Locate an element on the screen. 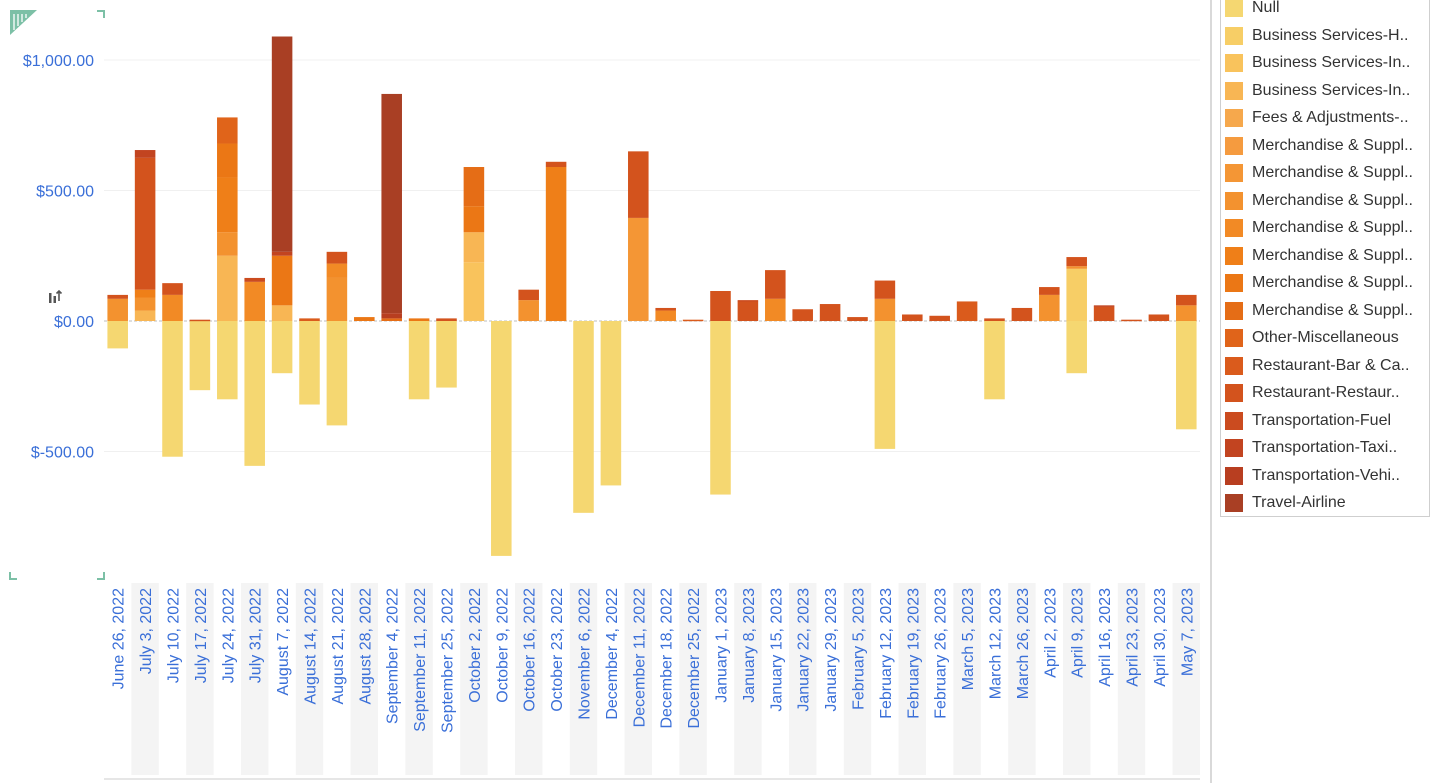 The width and height of the screenshot is (1440, 783). legend-item: Travel-Airline is located at coordinates (1325, 503).